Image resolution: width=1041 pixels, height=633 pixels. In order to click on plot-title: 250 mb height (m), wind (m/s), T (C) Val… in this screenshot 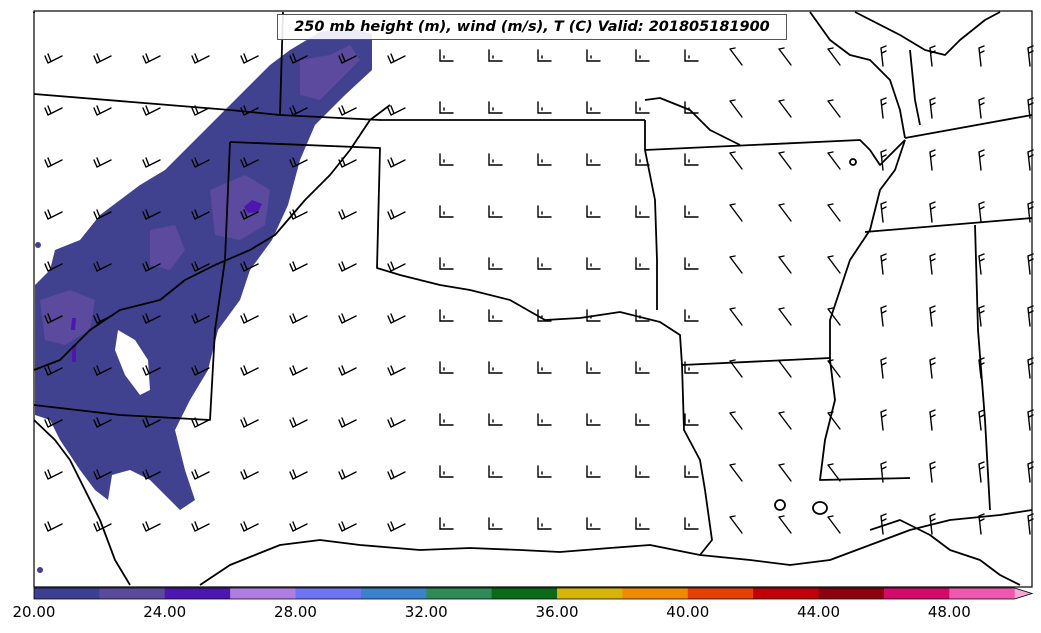, I will do `click(532, 27)`.